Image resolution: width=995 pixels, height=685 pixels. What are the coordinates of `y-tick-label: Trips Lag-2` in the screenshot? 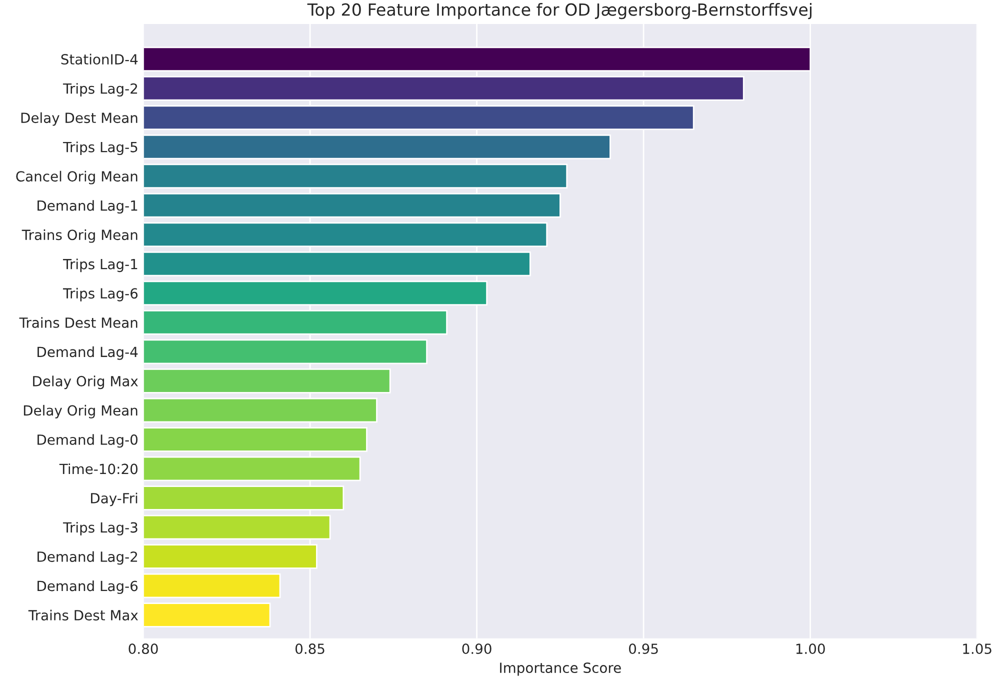 It's located at (100, 90).